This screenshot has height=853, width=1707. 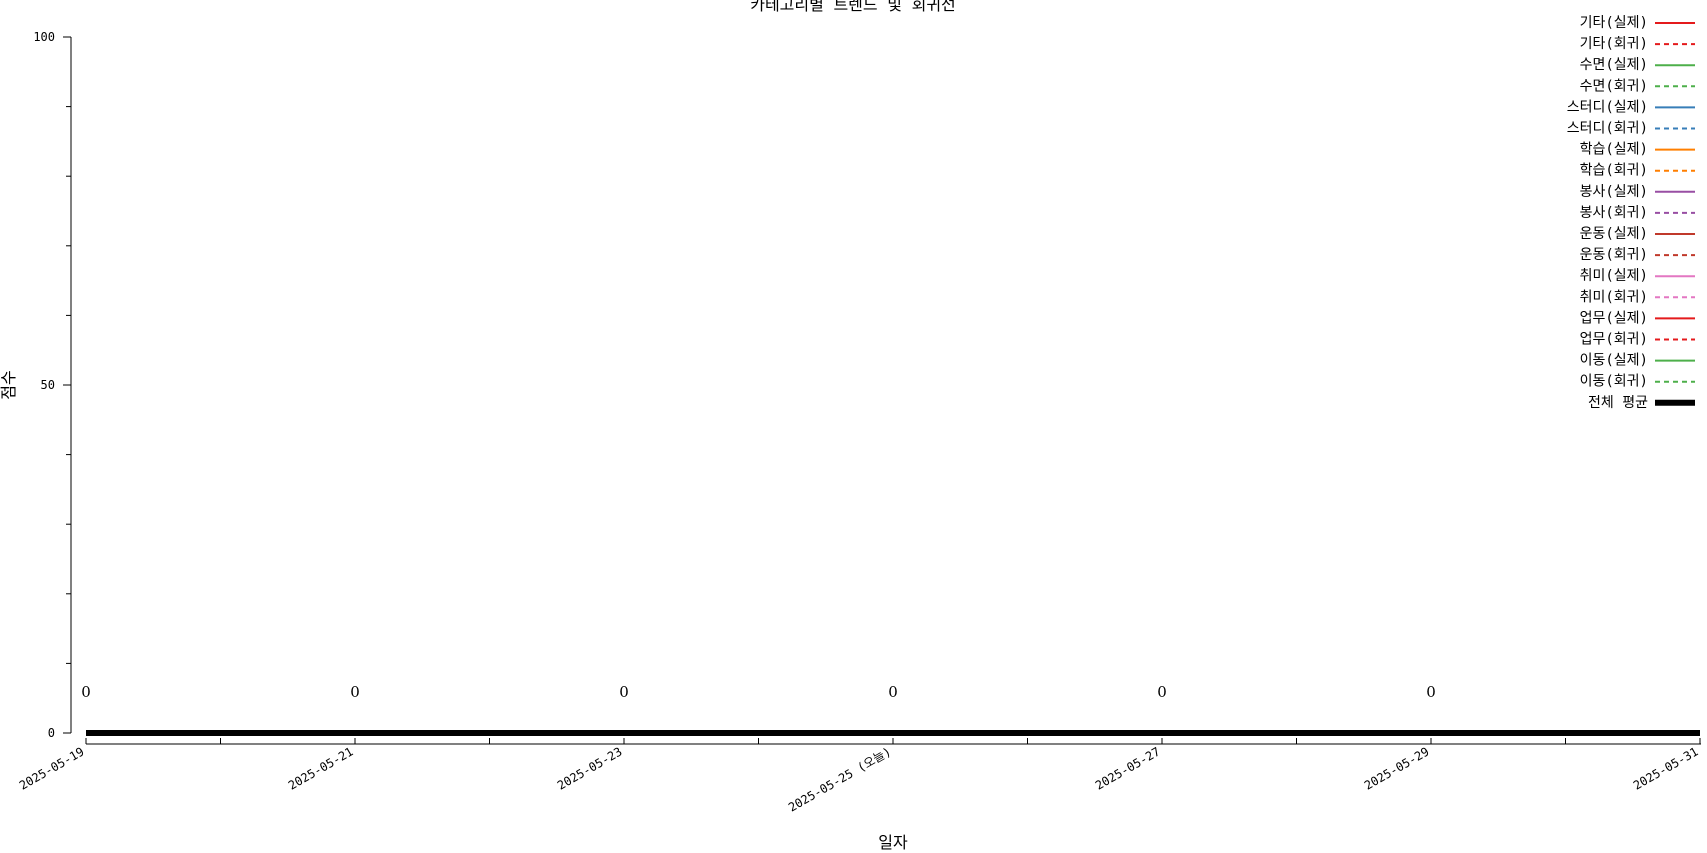 I want to click on legend-label: 기타(회귀), so click(x=1614, y=44).